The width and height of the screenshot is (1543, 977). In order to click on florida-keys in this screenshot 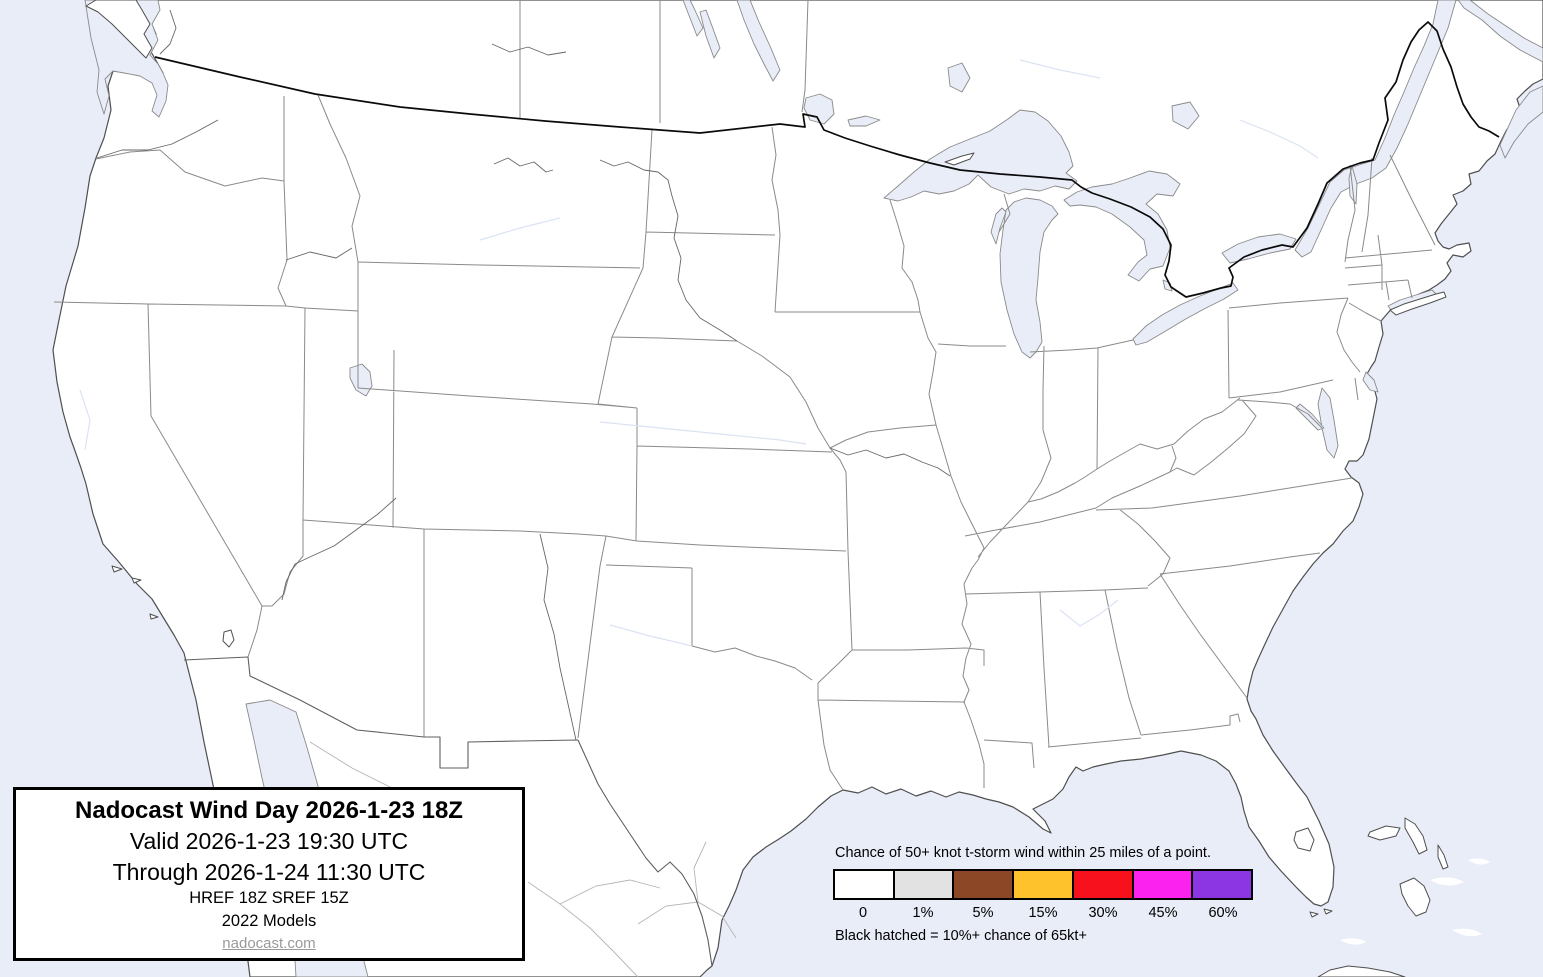, I will do `click(1321, 913)`.